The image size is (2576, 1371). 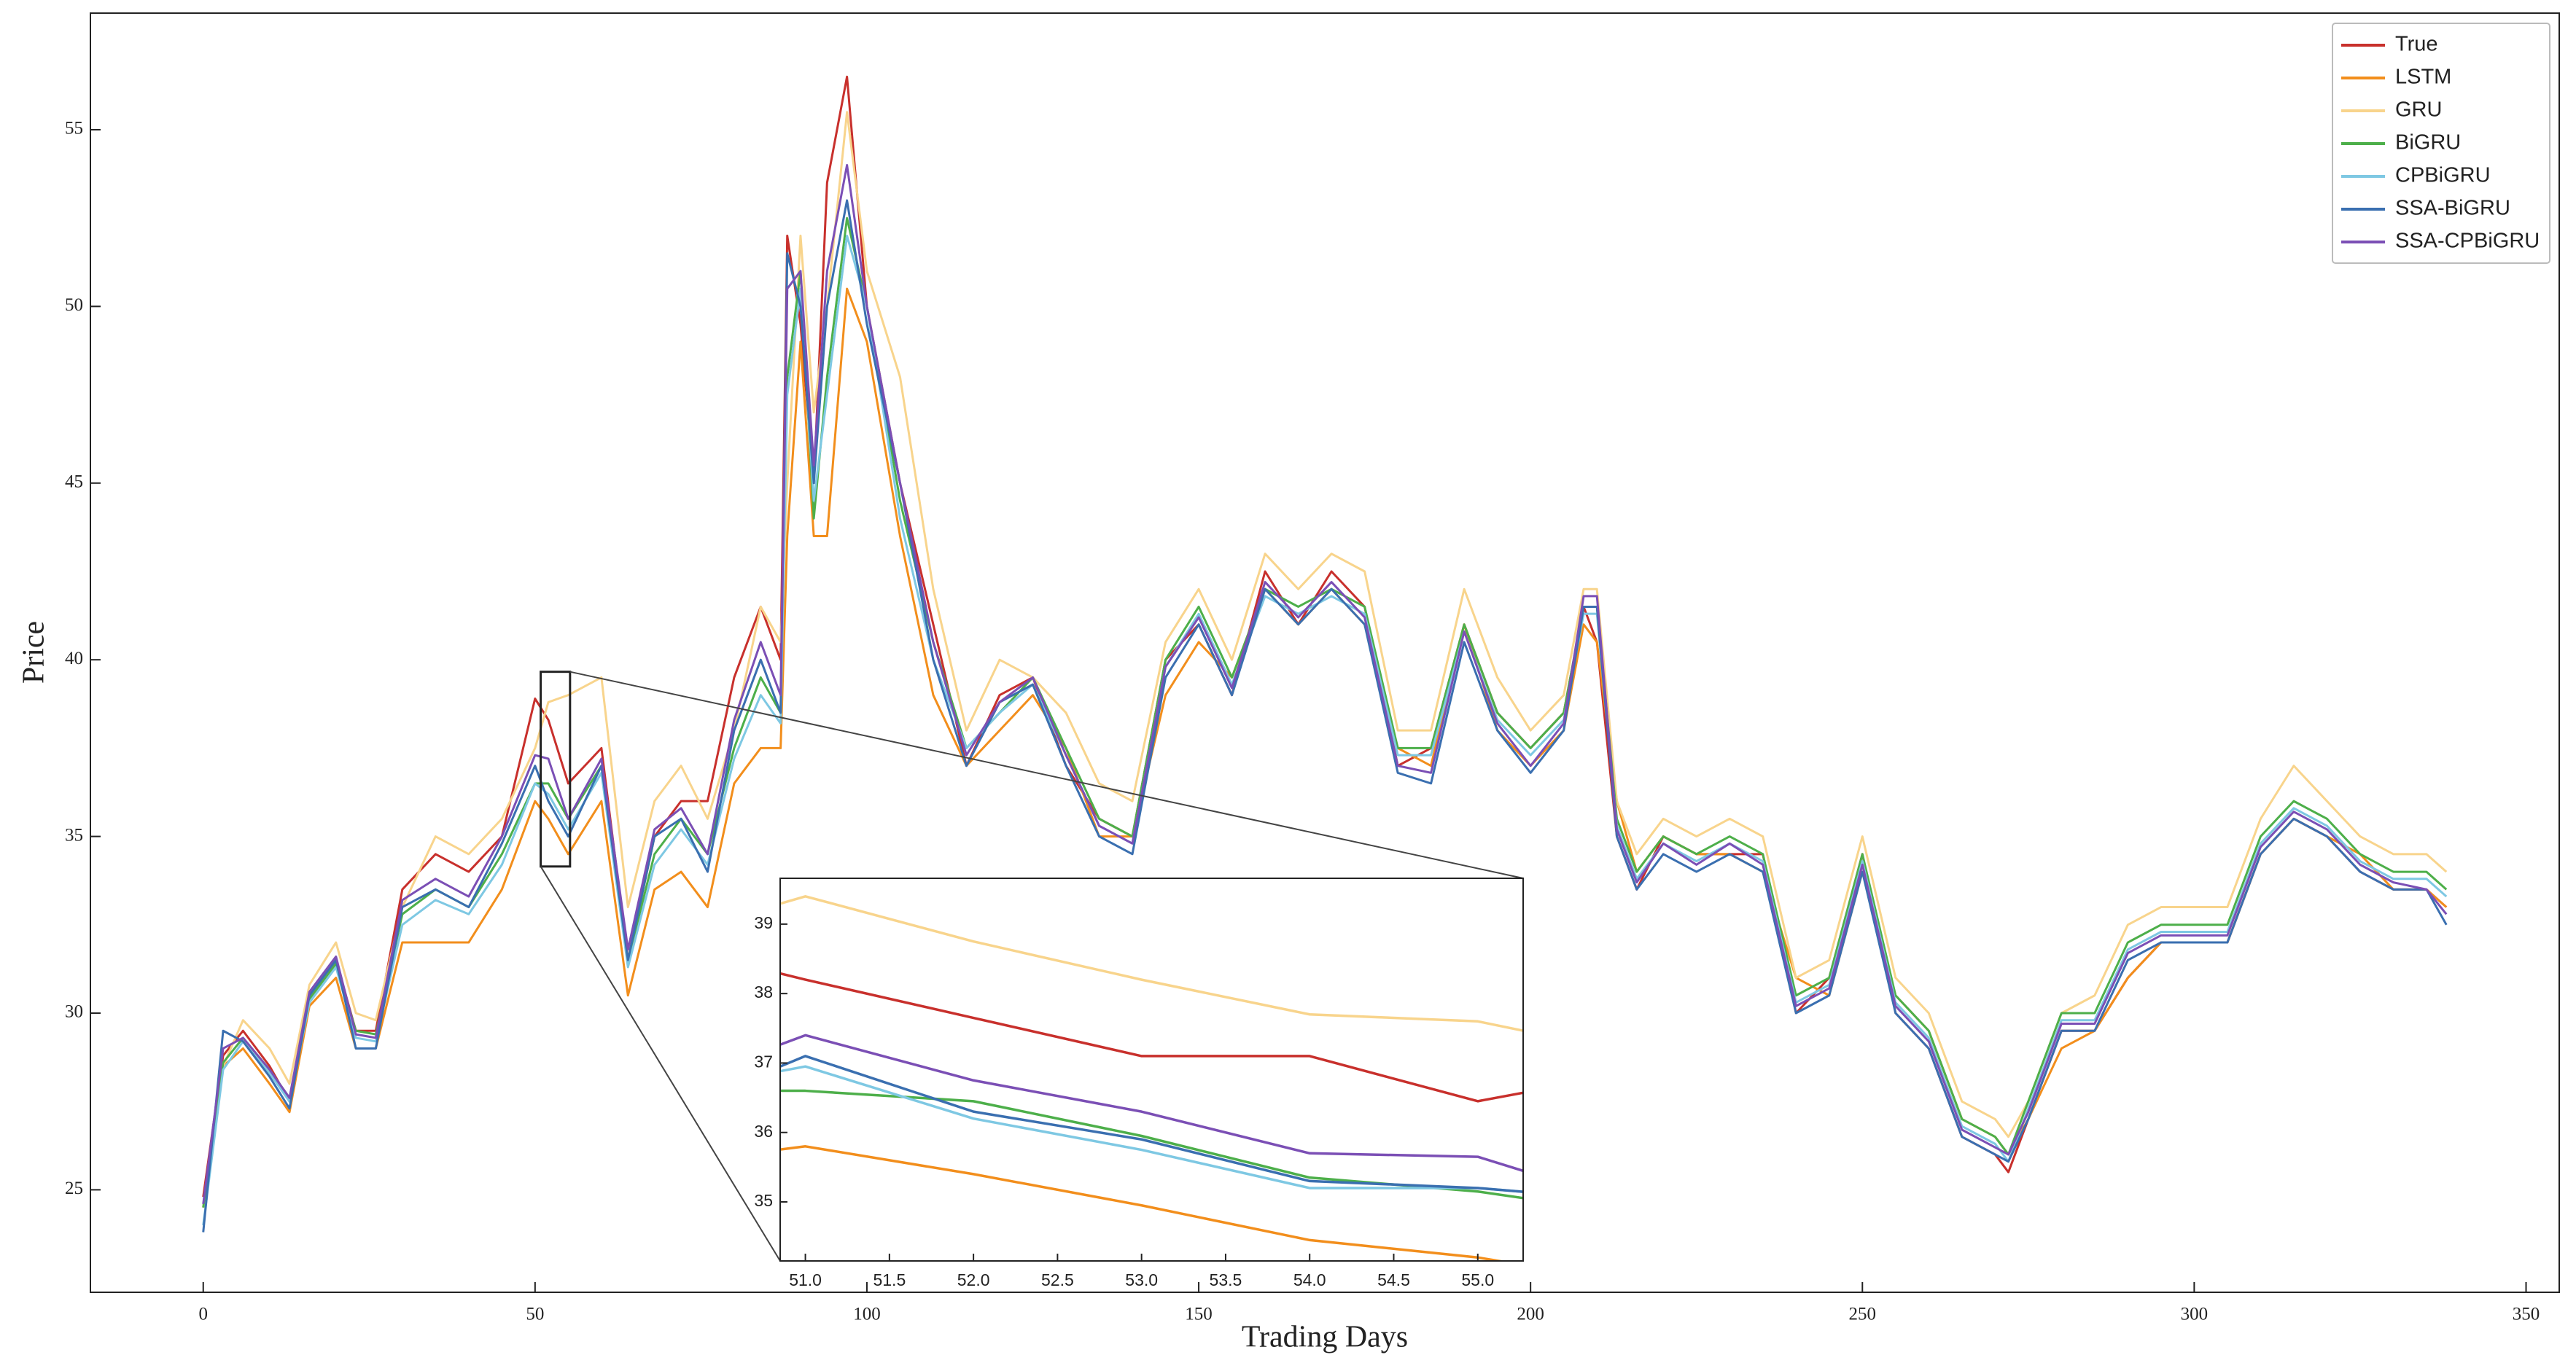 What do you see at coordinates (74, 305) in the screenshot?
I see `y-tick-label: 50` at bounding box center [74, 305].